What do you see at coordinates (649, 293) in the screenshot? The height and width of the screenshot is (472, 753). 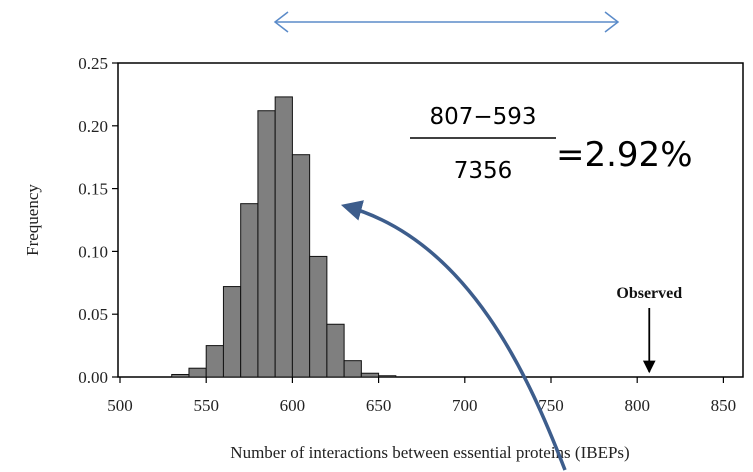 I see `observed-label: Observed` at bounding box center [649, 293].